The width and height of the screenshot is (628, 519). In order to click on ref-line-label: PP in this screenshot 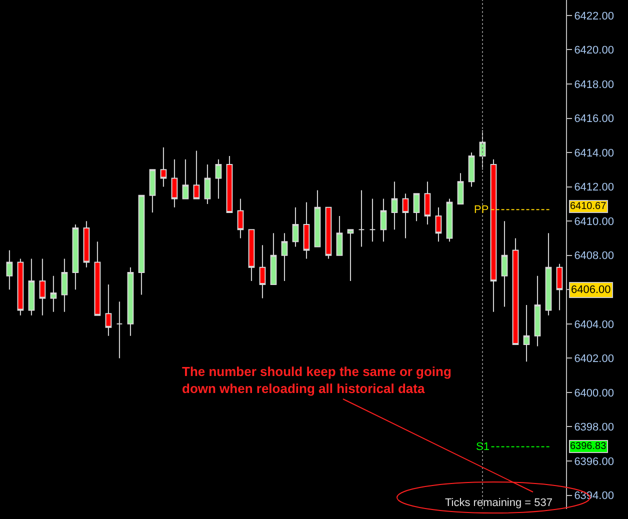, I will do `click(481, 210)`.